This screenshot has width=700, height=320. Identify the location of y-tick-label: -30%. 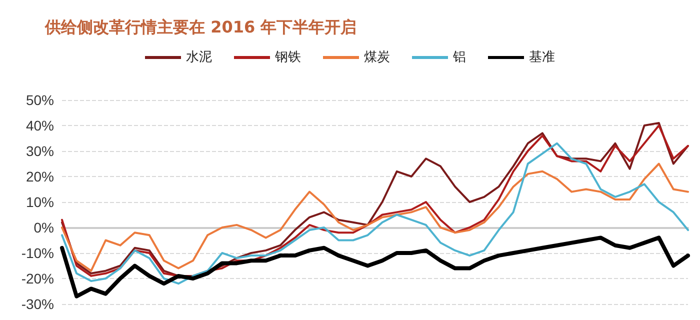
(37, 304).